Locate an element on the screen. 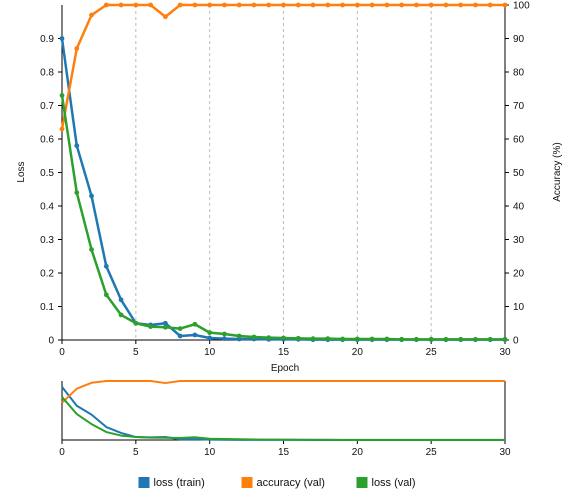 This screenshot has height=504, width=579. legend-item: loss (val) is located at coordinates (386, 483).